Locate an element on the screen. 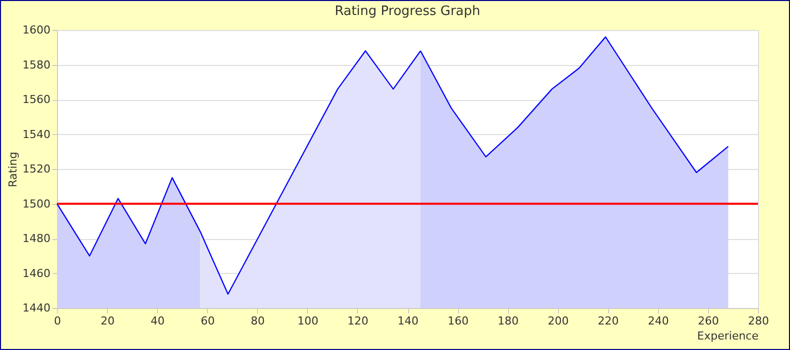 The image size is (790, 350). y-tick-label: 1480 is located at coordinates (36, 238).